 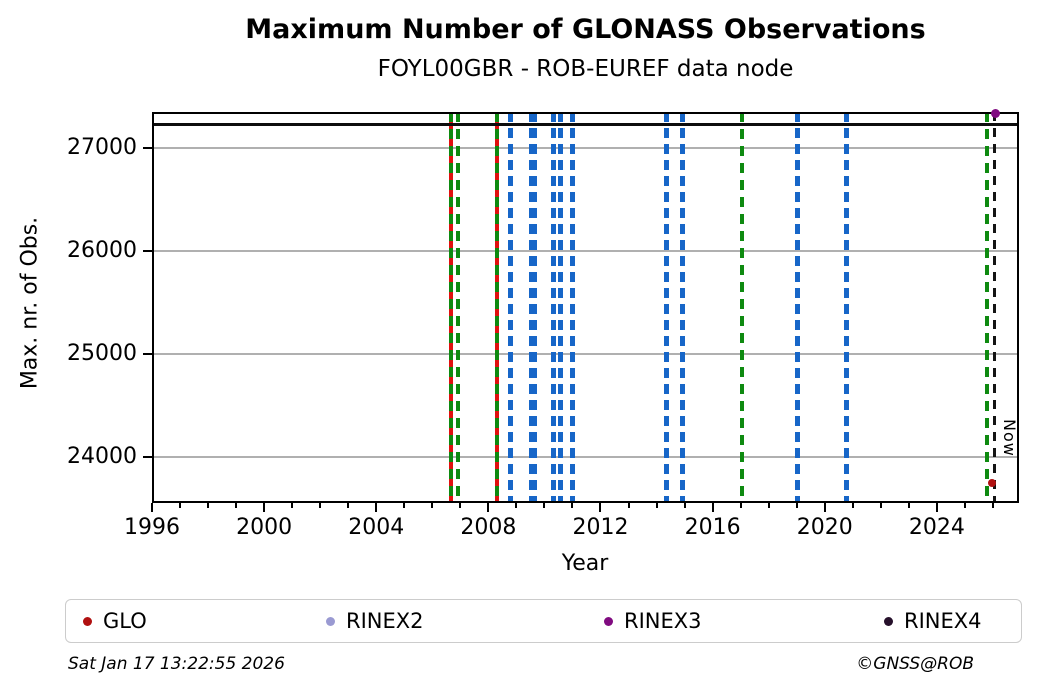 What do you see at coordinates (376, 527) in the screenshot?
I see `x-tick-label: 2004` at bounding box center [376, 527].